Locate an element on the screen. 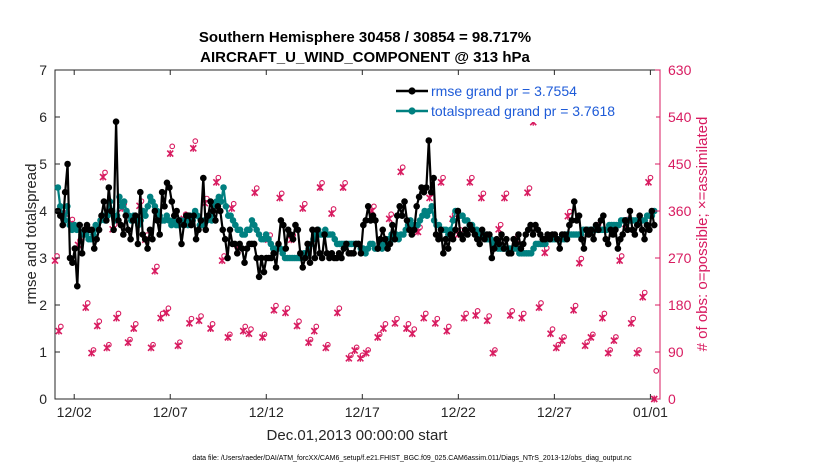 This screenshot has width=830, height=470. legend-spread-marker is located at coordinates (412, 111).